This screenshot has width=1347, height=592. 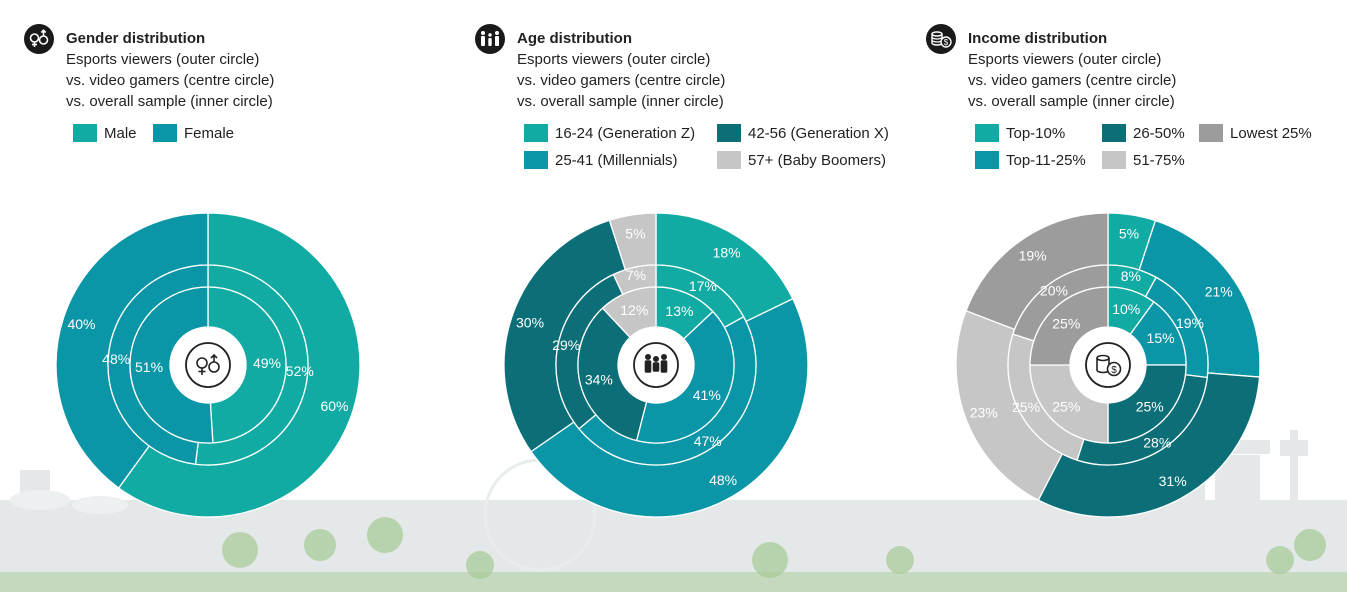 I want to click on data-label-outer-1: 48%, so click(x=723, y=480).